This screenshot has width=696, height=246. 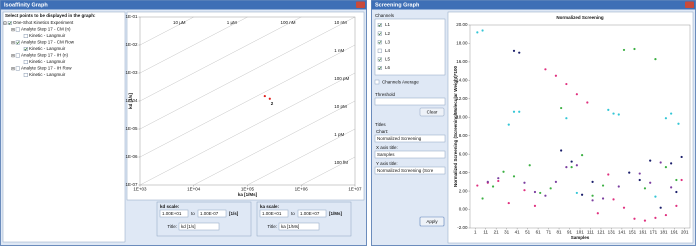 What do you see at coordinates (410, 154) in the screenshot?
I see `x-title-input` at bounding box center [410, 154].